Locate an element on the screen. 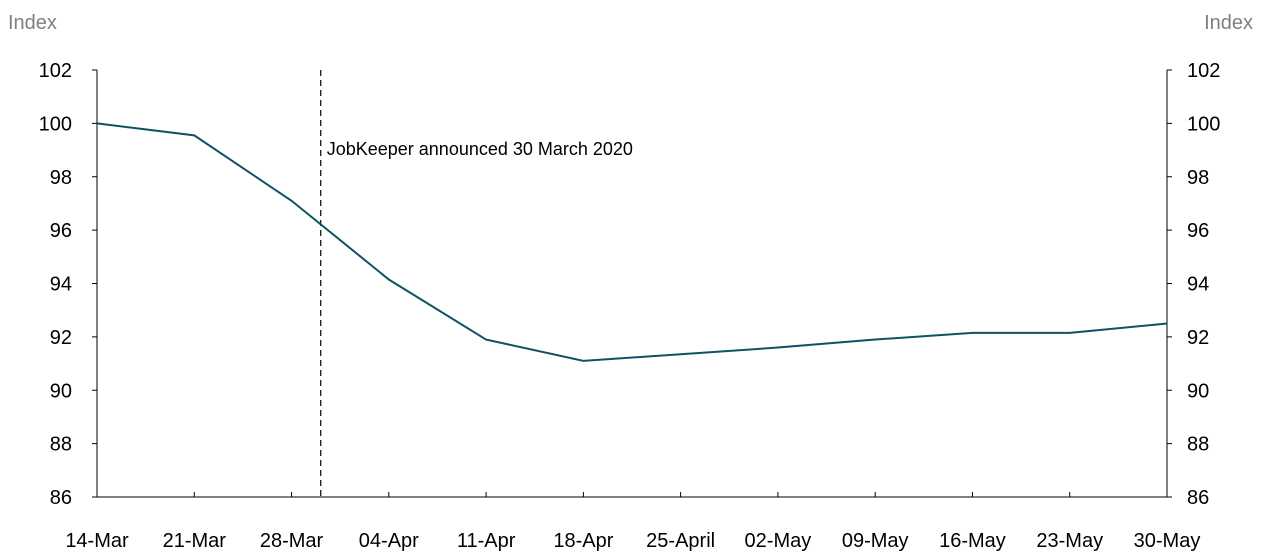 This screenshot has width=1263, height=556. y-right-tick-label: 88 is located at coordinates (1198, 445).